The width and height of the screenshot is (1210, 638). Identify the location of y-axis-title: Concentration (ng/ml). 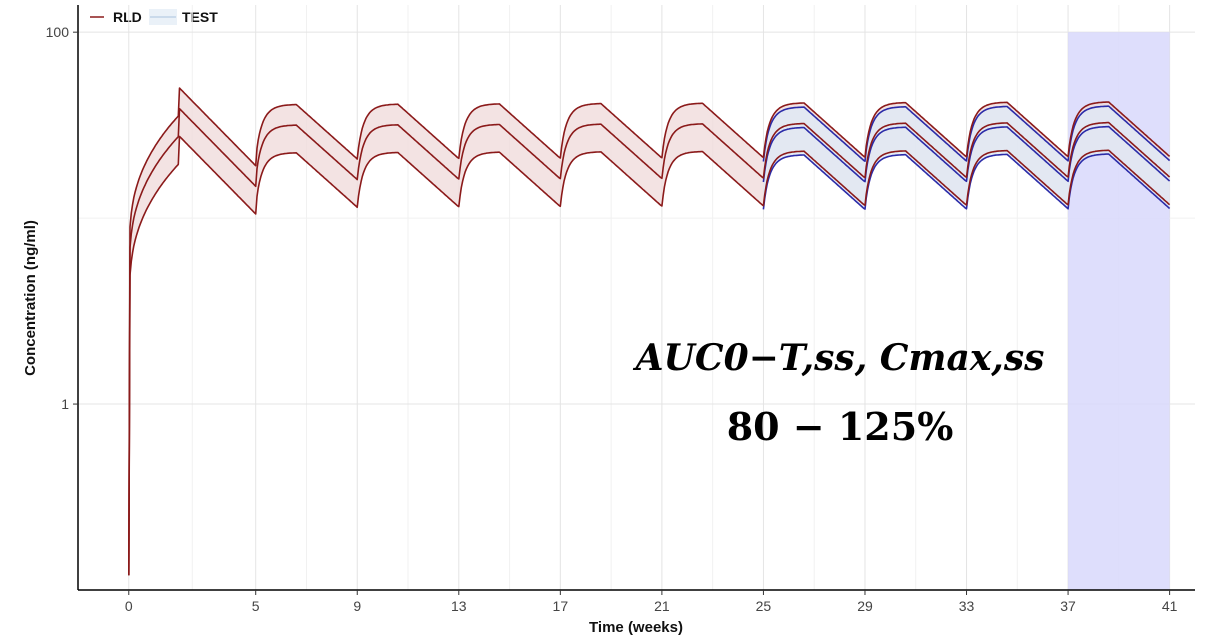
(30, 298).